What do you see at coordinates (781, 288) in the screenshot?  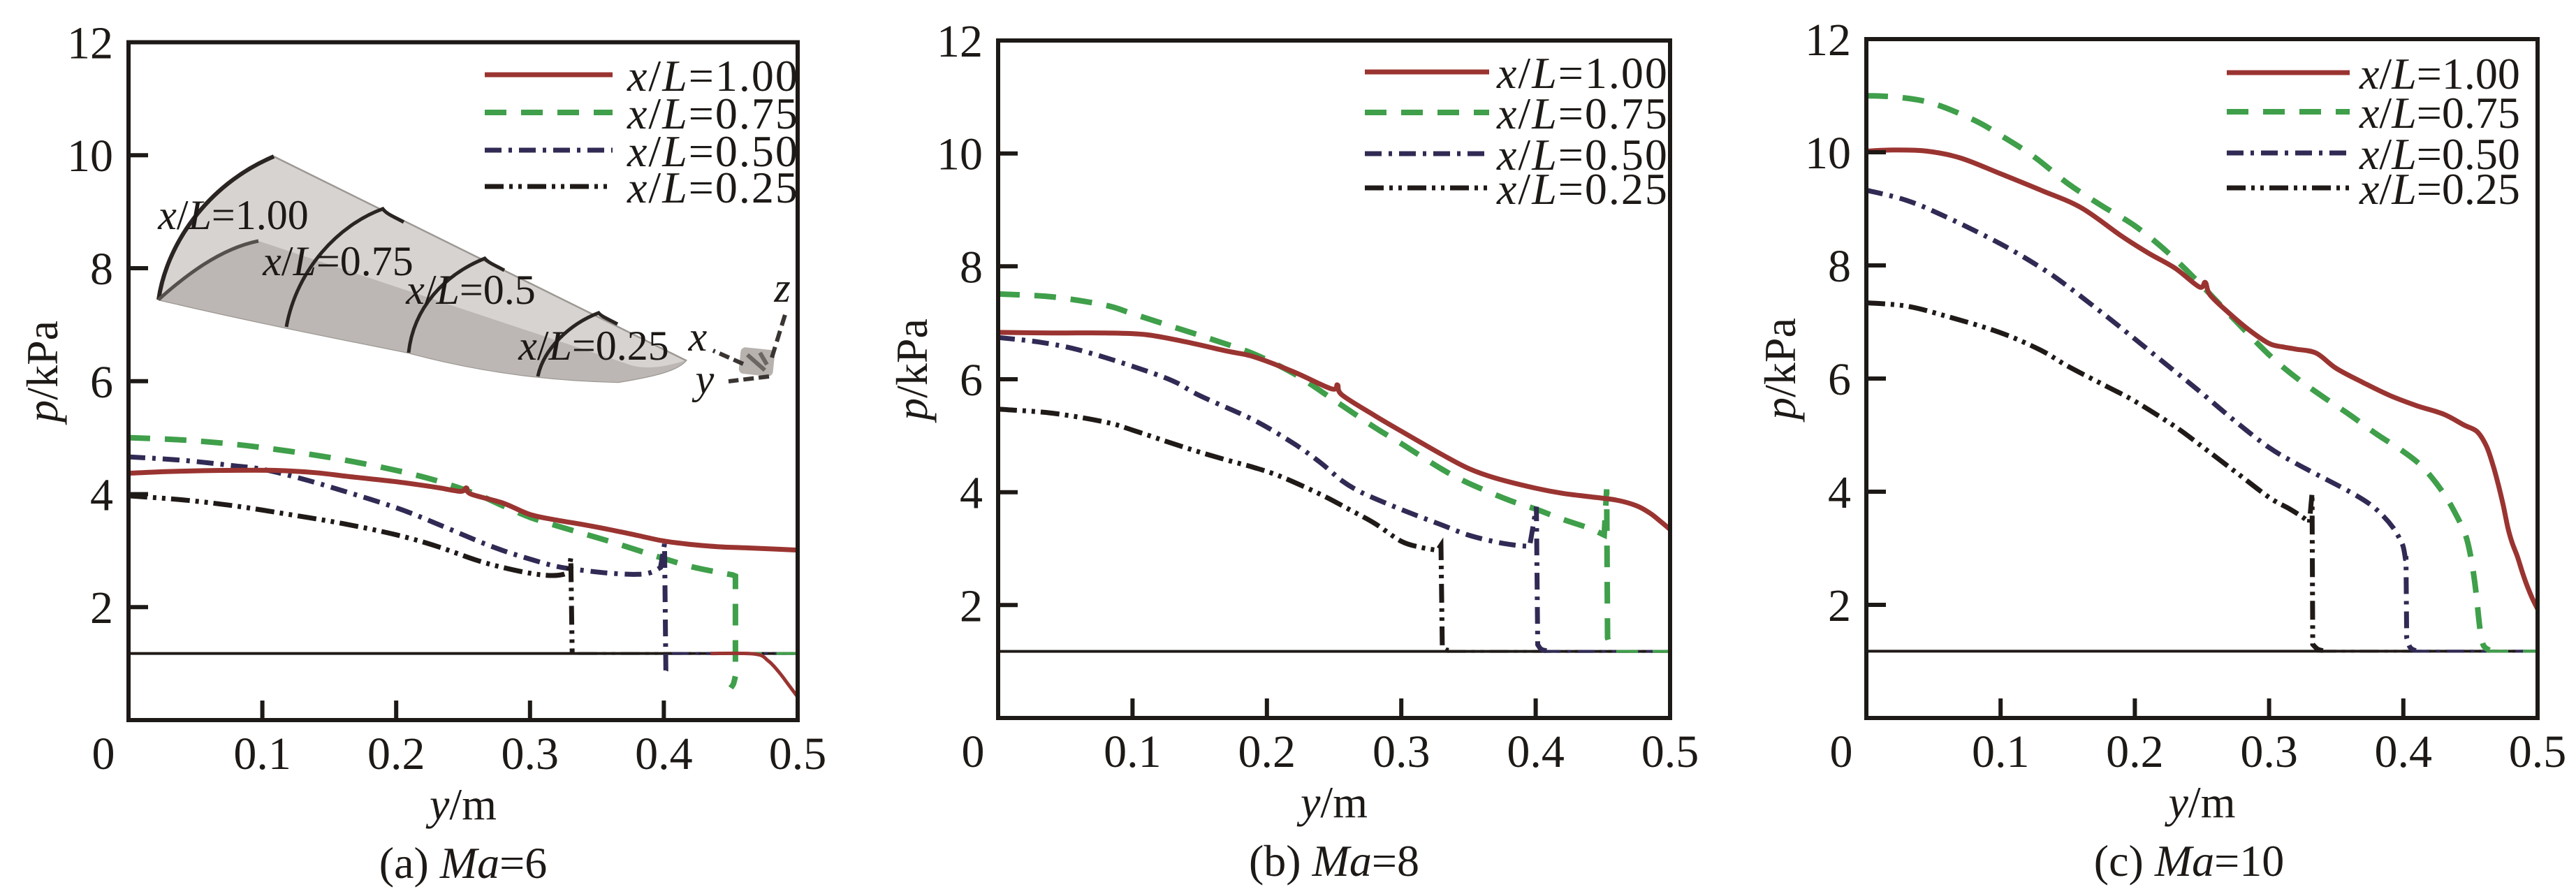 I see `svg-text: z` at bounding box center [781, 288].